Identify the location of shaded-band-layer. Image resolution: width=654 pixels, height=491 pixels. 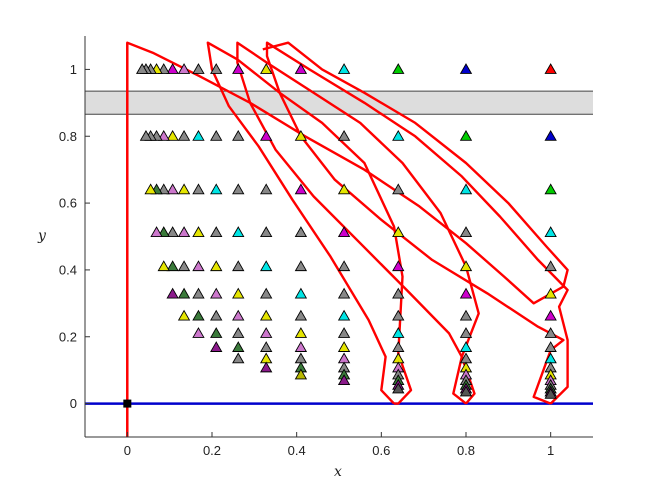
(339, 102).